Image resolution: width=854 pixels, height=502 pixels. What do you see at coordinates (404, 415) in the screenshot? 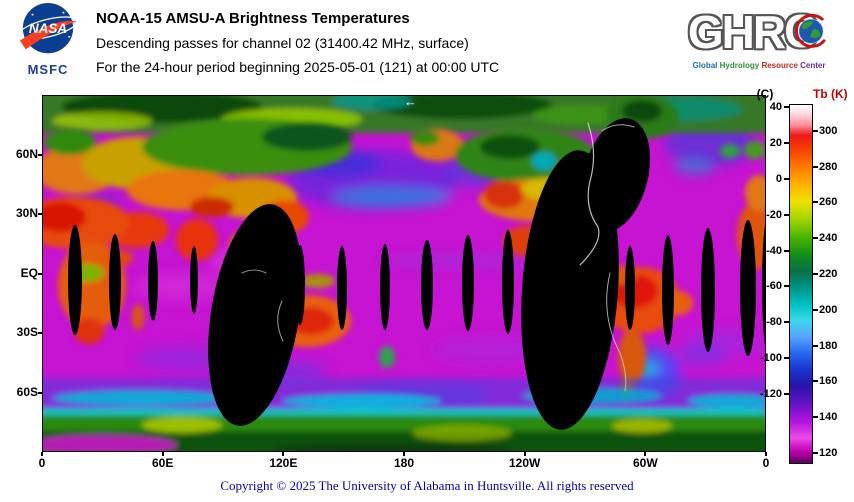
I see `antarctic-layer` at bounding box center [404, 415].